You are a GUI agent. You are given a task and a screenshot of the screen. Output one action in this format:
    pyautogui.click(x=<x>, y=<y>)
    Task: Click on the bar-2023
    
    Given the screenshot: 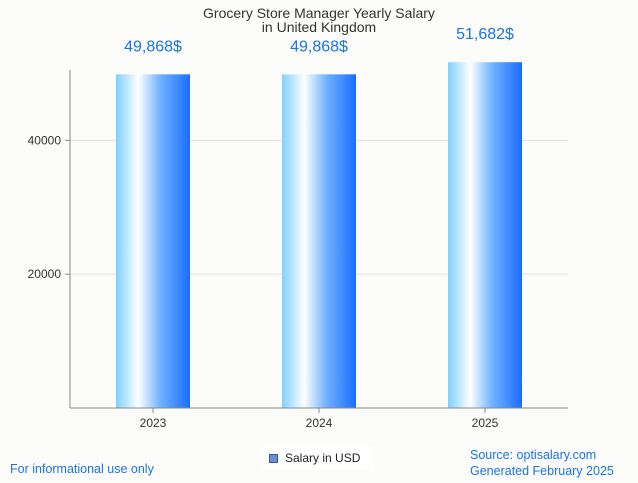 What is the action you would take?
    pyautogui.click(x=153, y=241)
    